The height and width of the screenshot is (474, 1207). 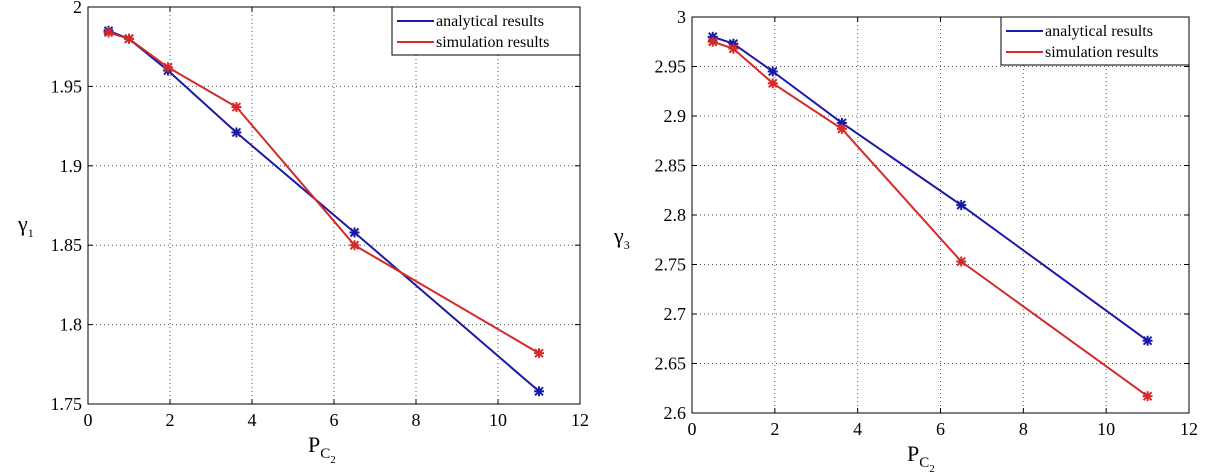 I want to click on y-tick-label: 2.6, so click(x=675, y=413).